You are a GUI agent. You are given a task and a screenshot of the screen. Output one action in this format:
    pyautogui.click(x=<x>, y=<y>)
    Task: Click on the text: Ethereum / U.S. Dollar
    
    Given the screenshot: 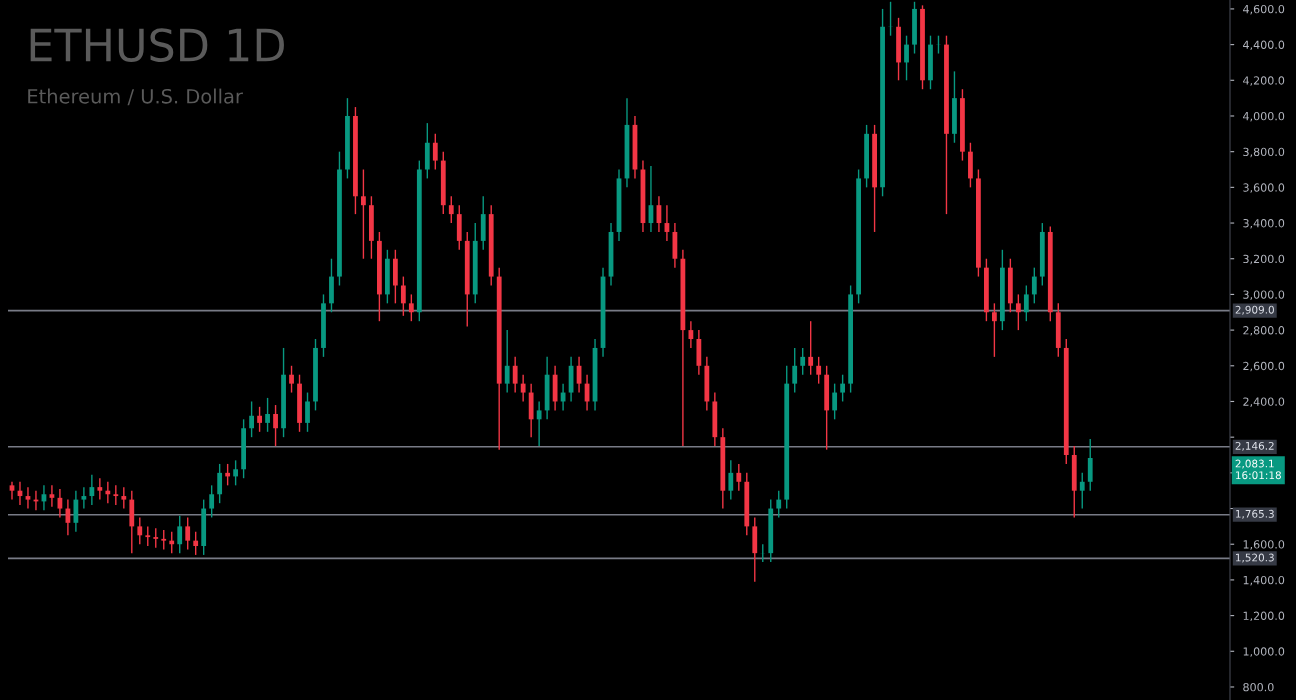 What is the action you would take?
    pyautogui.click(x=135, y=97)
    